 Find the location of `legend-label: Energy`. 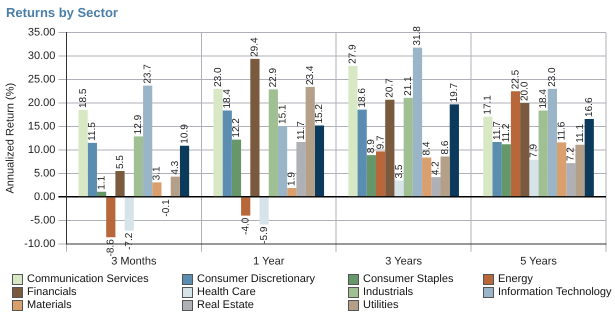

legend-label: Energy is located at coordinates (515, 279).